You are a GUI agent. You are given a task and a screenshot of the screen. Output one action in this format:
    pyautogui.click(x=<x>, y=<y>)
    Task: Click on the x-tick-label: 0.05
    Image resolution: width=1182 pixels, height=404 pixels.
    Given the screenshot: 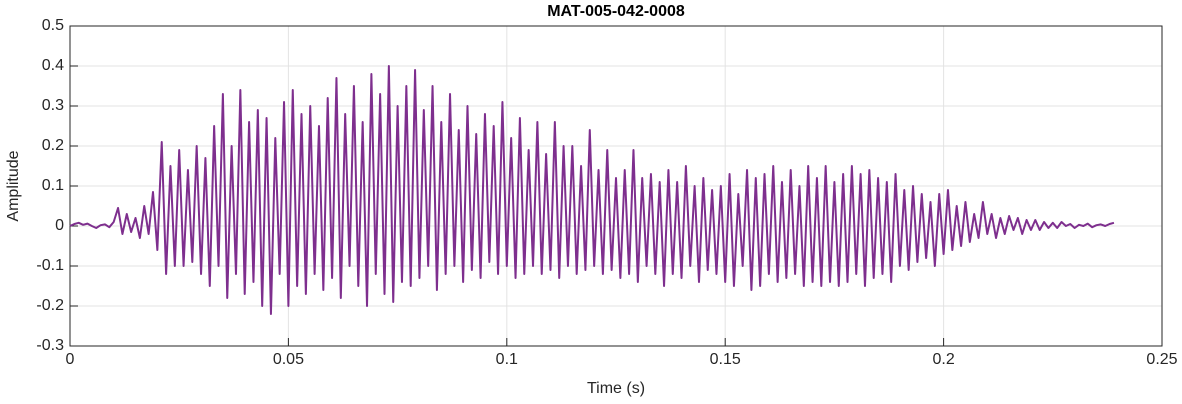 What is the action you would take?
    pyautogui.click(x=288, y=359)
    